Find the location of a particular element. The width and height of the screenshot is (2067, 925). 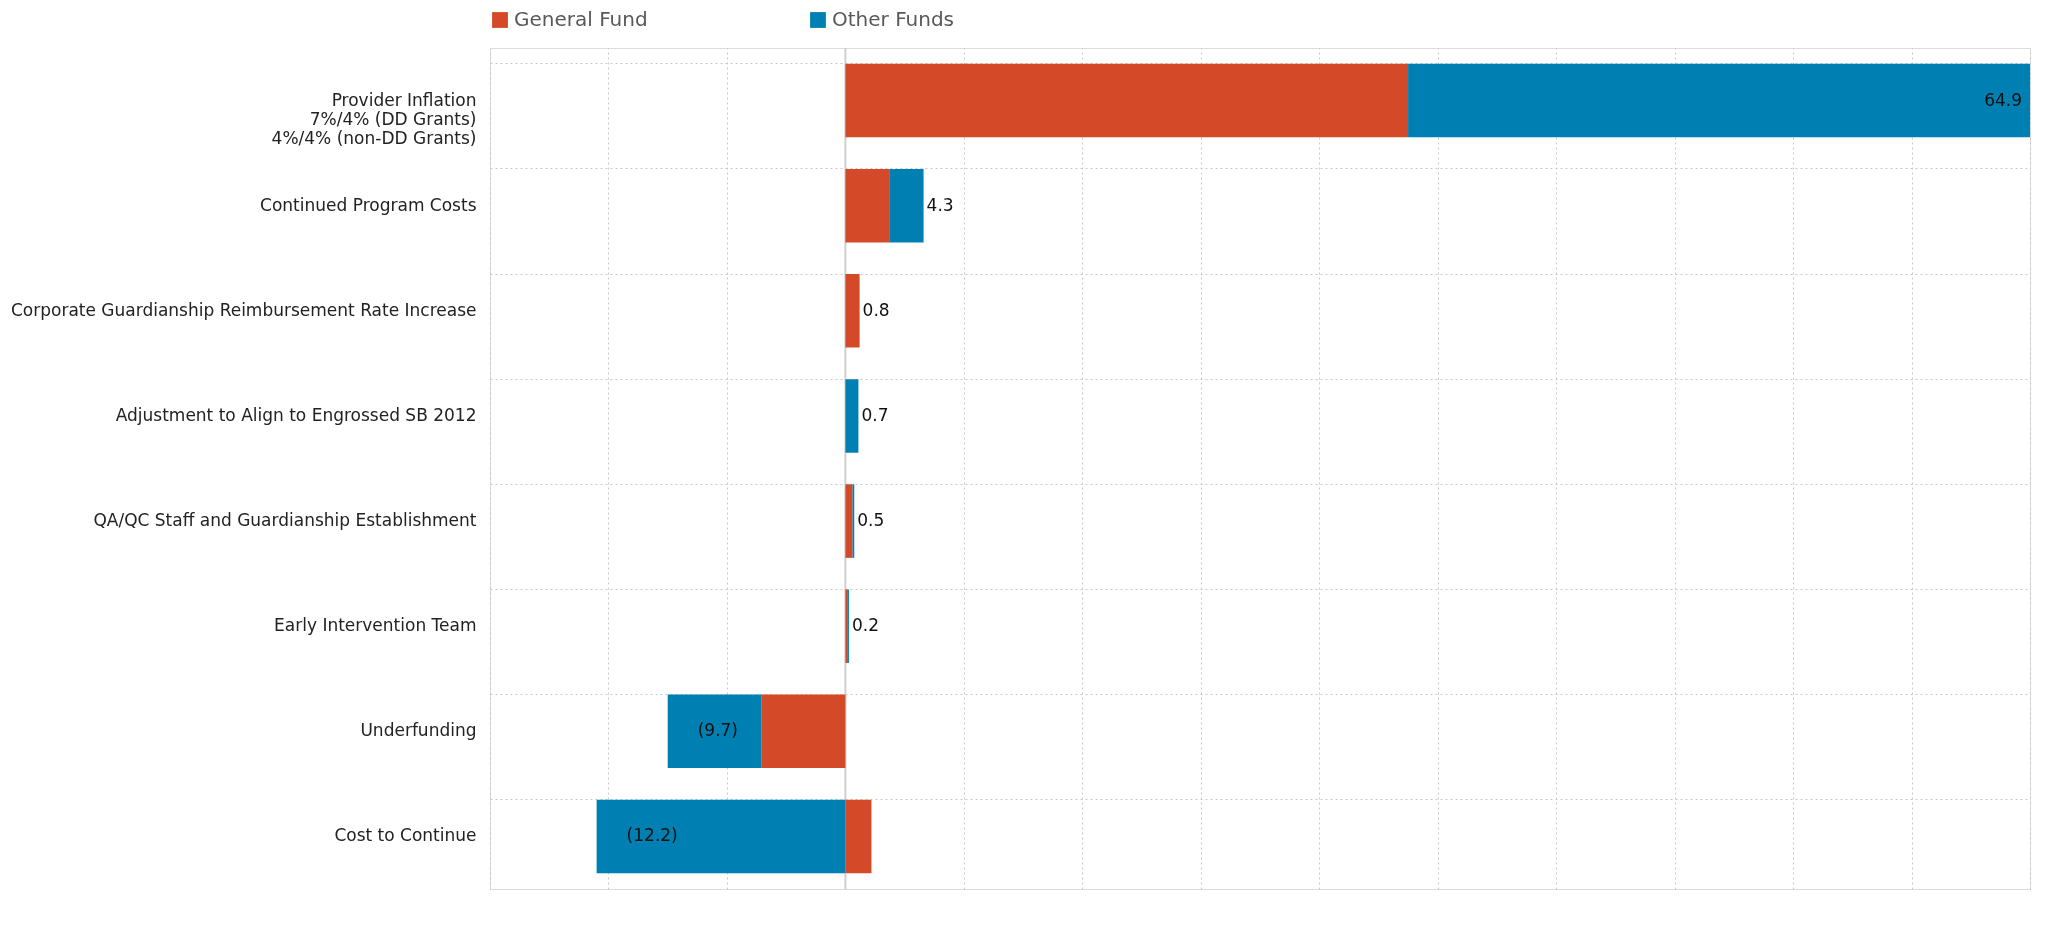

legend-label: General Fund is located at coordinates (581, 19).